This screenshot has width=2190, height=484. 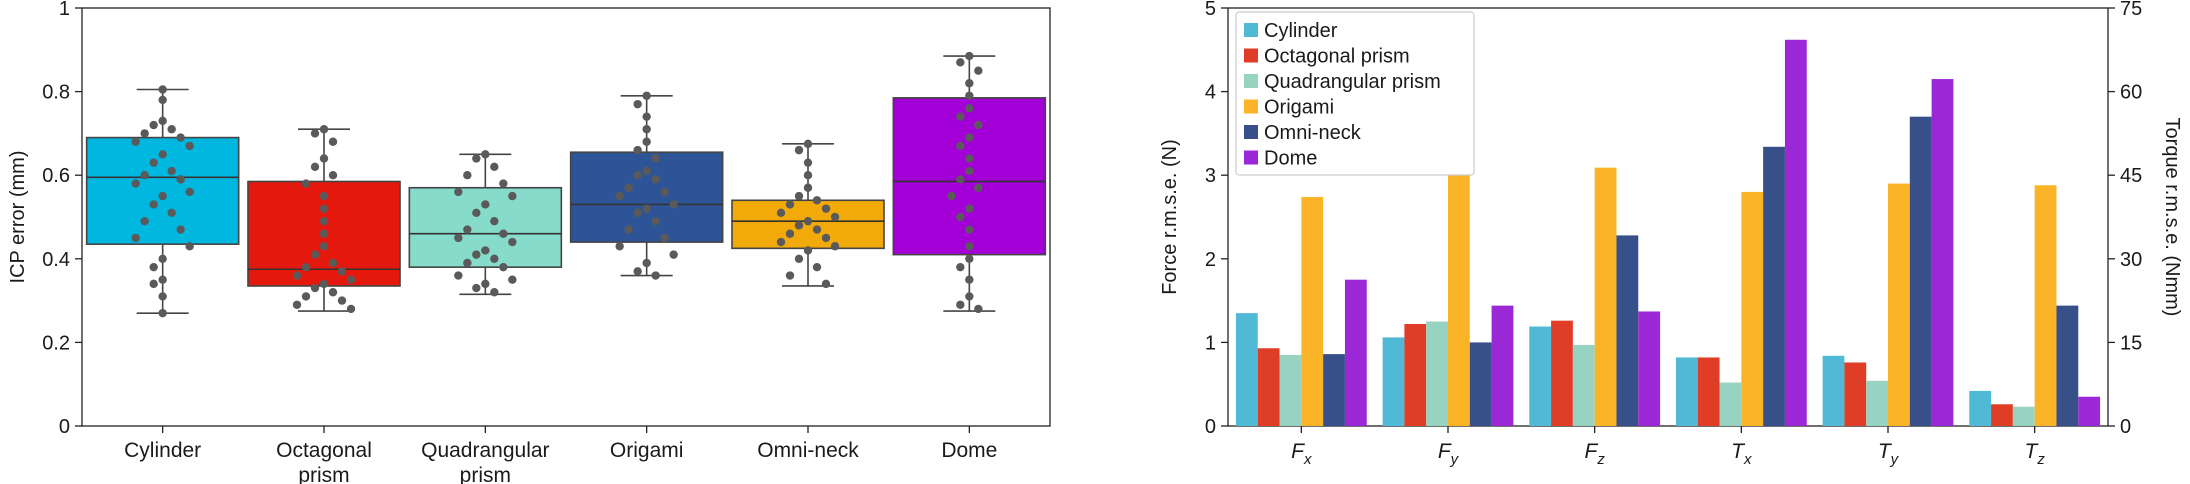 What do you see at coordinates (1170, 217) in the screenshot?
I see `y-axis-label: Force r.m.s.e. (N)` at bounding box center [1170, 217].